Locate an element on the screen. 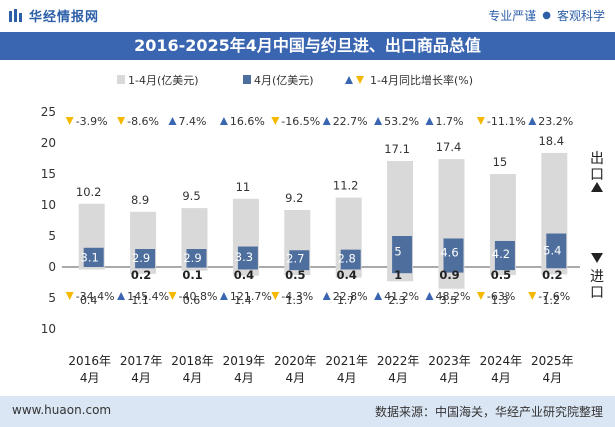 The width and height of the screenshot is (615, 427). legend-label-ytd: 1-4月(亿美元) is located at coordinates (163, 80).